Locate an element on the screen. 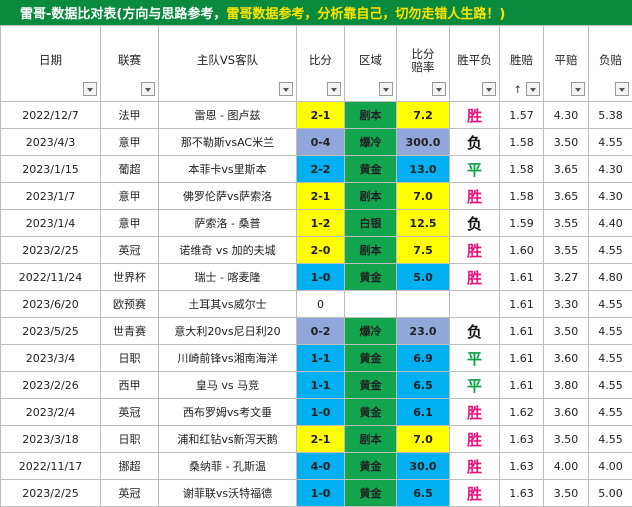  cell-match: 瑞士 - 喀麦隆 is located at coordinates (228, 277).